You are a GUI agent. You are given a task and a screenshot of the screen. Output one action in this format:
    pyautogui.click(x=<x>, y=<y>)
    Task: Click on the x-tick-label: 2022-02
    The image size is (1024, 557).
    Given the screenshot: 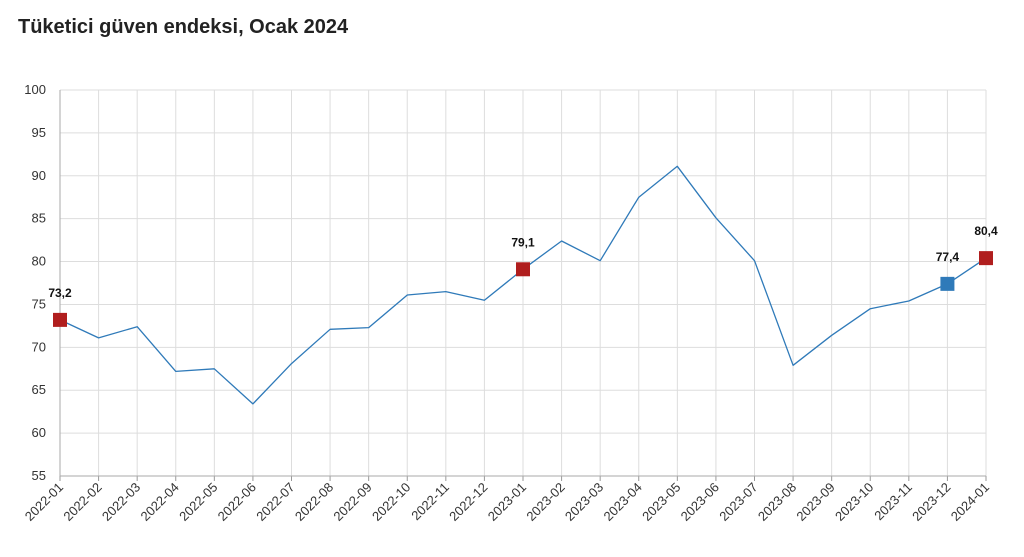 What is the action you would take?
    pyautogui.click(x=82, y=502)
    